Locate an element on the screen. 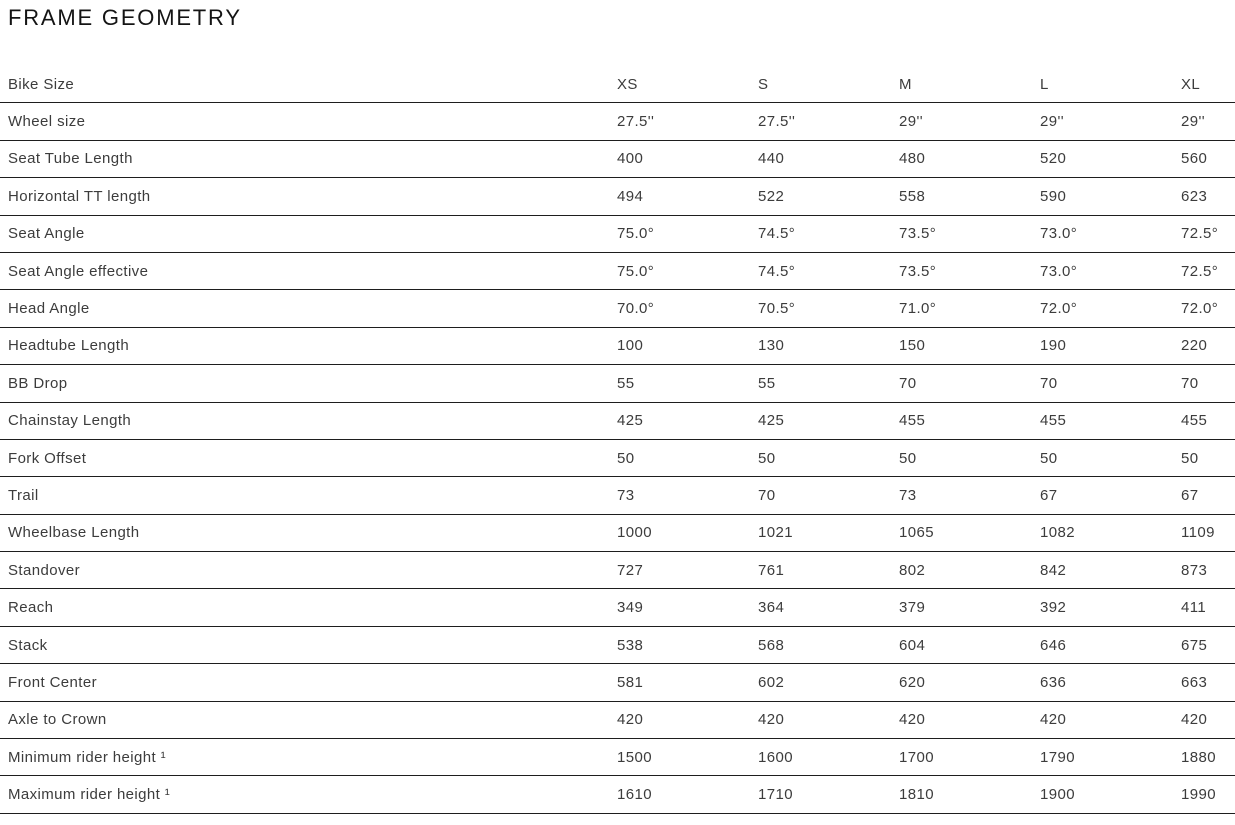 Image resolution: width=1235 pixels, height=825 pixels. cell-value: 520 is located at coordinates (1110, 159).